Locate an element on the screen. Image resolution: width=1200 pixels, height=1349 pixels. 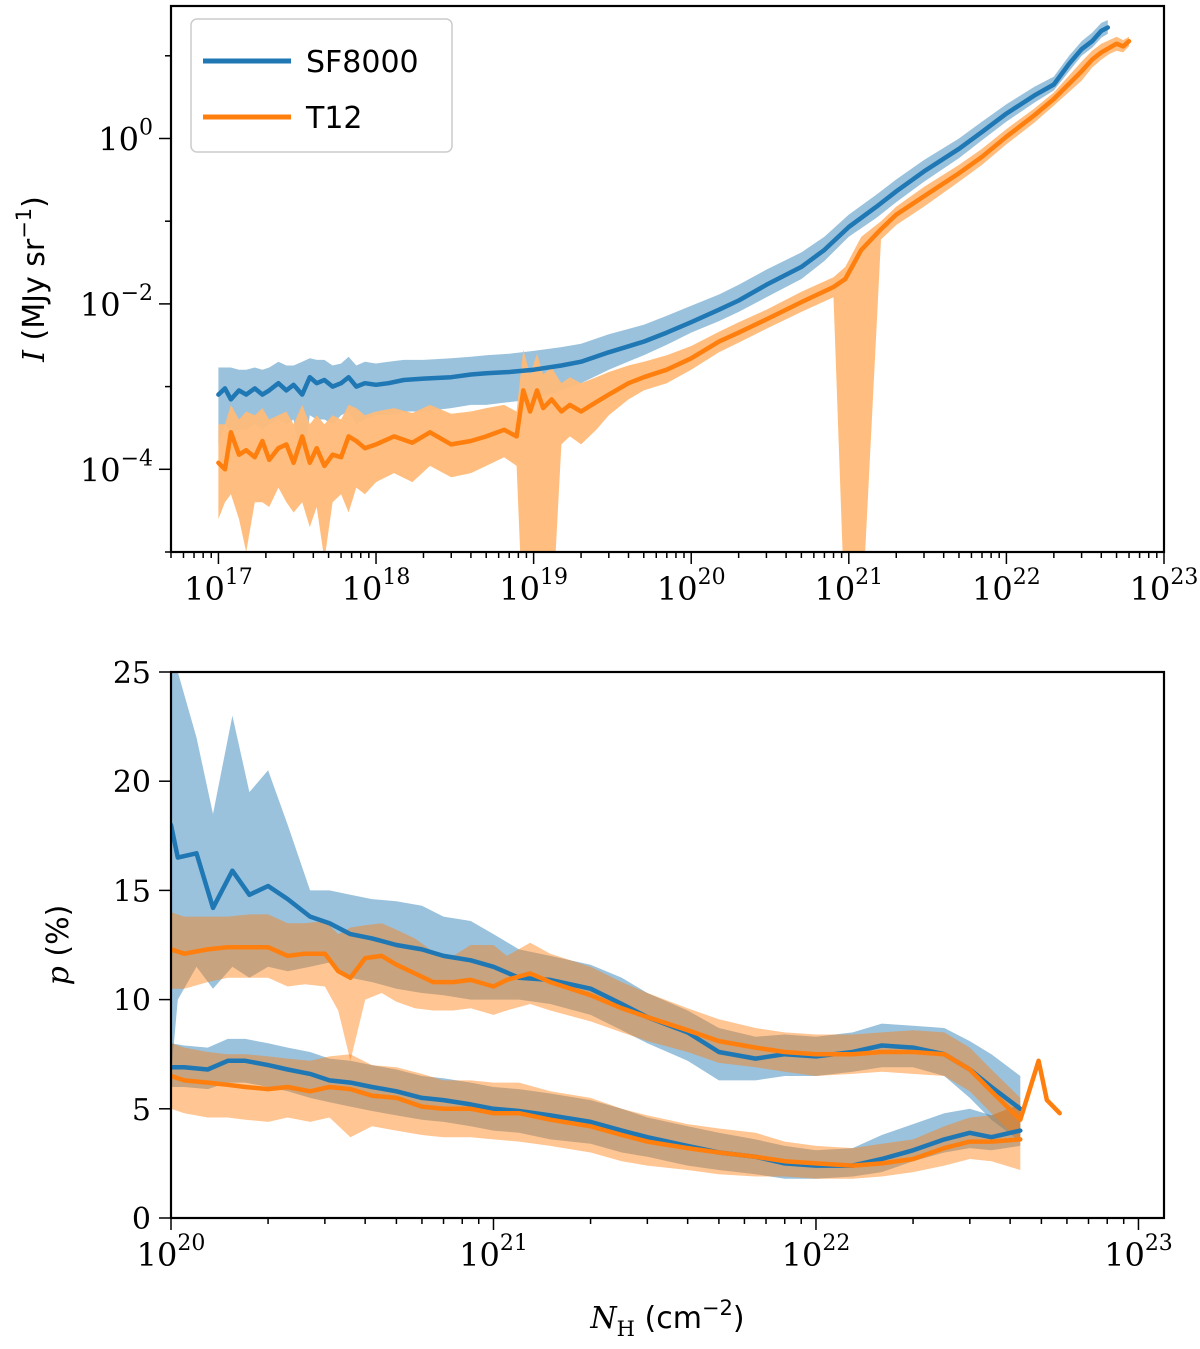
band-sf8000-lower is located at coordinates (596, 1108).